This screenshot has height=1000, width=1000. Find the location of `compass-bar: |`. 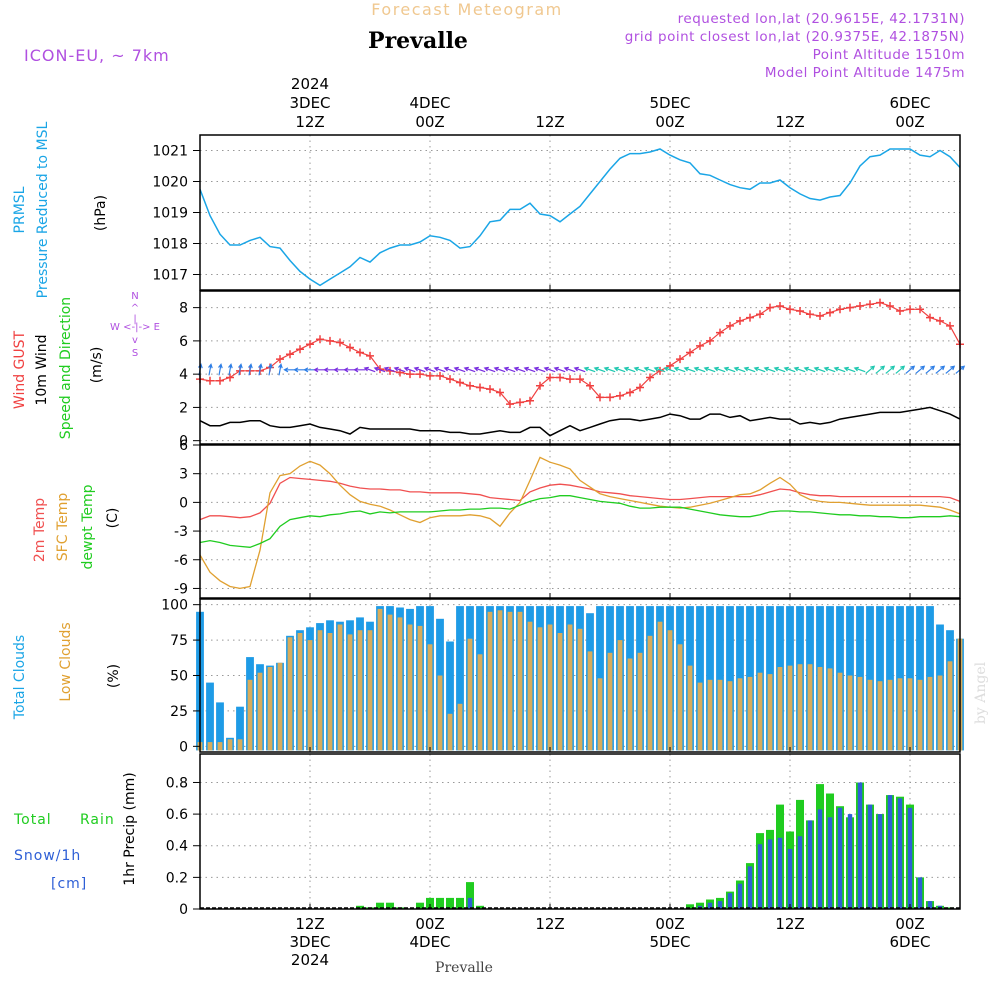

compass-bar: | is located at coordinates (134, 319).